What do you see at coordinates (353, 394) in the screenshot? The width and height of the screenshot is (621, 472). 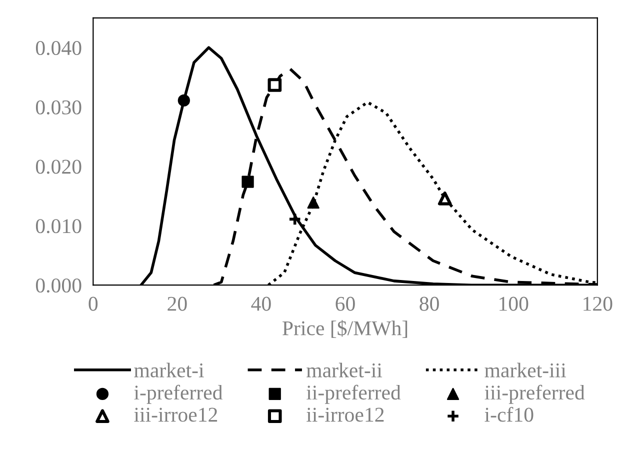 I see `legend-label: ii-preferred` at bounding box center [353, 394].